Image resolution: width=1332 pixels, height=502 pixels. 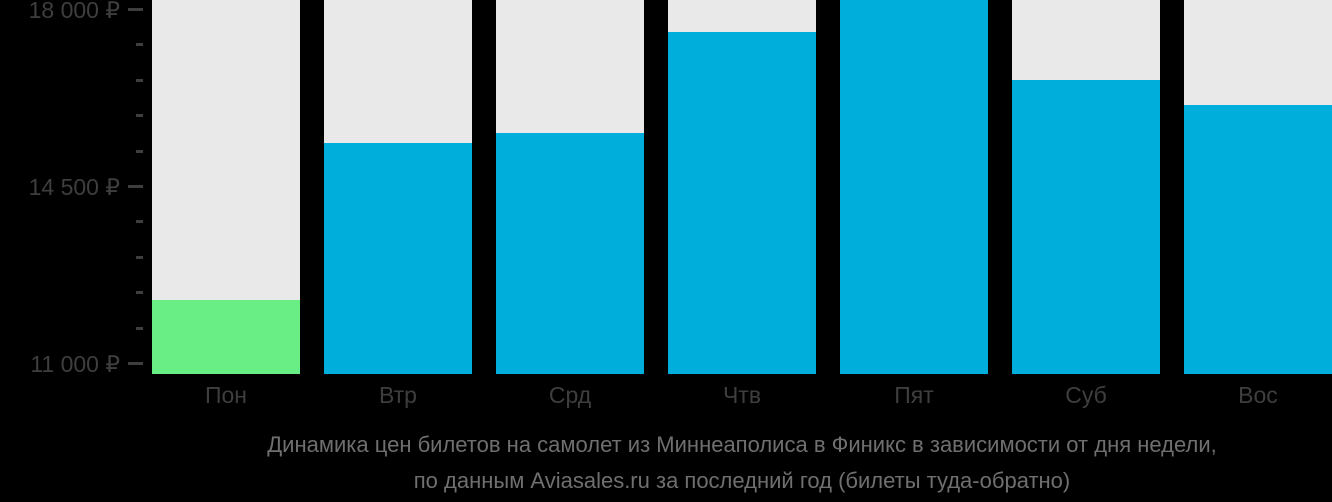 What do you see at coordinates (226, 395) in the screenshot?
I see `x-tick-label-Пон: Пон` at bounding box center [226, 395].